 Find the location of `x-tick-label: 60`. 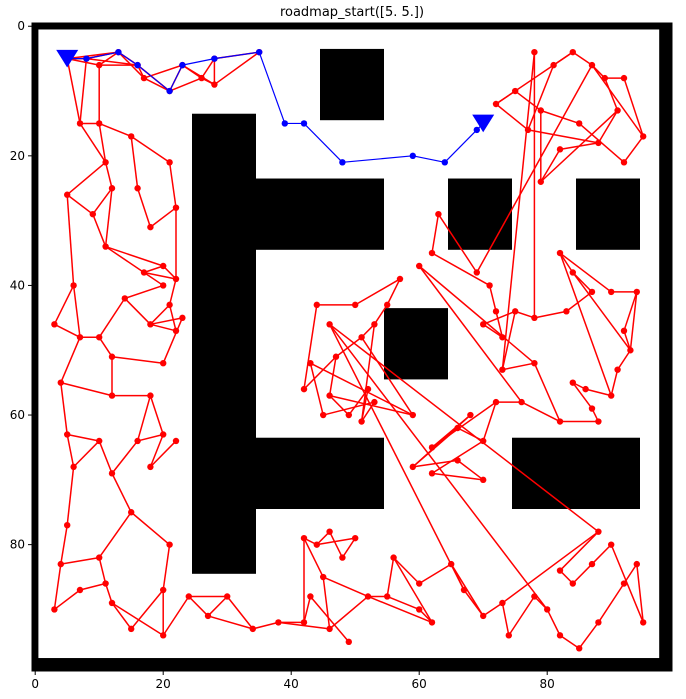

x-tick-label: 60 is located at coordinates (419, 684).